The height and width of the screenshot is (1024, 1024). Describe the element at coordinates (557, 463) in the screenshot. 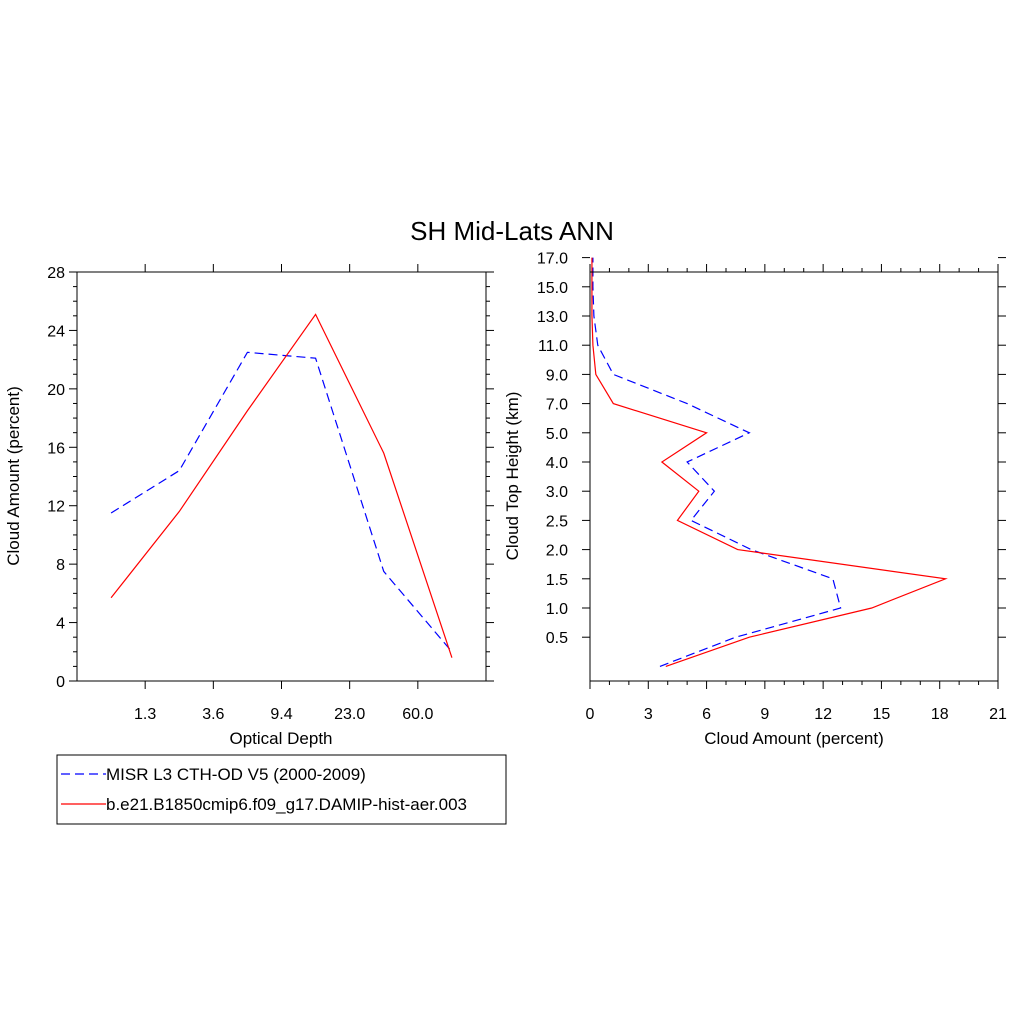

I see `y-tick-label: 4.0` at that location.